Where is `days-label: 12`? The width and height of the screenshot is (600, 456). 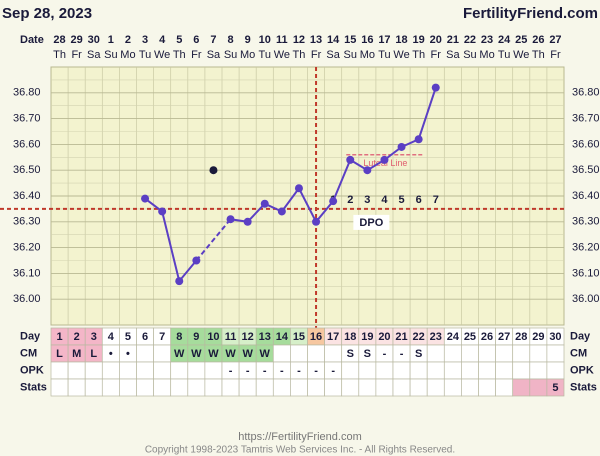 days-label: 12 is located at coordinates (248, 337).